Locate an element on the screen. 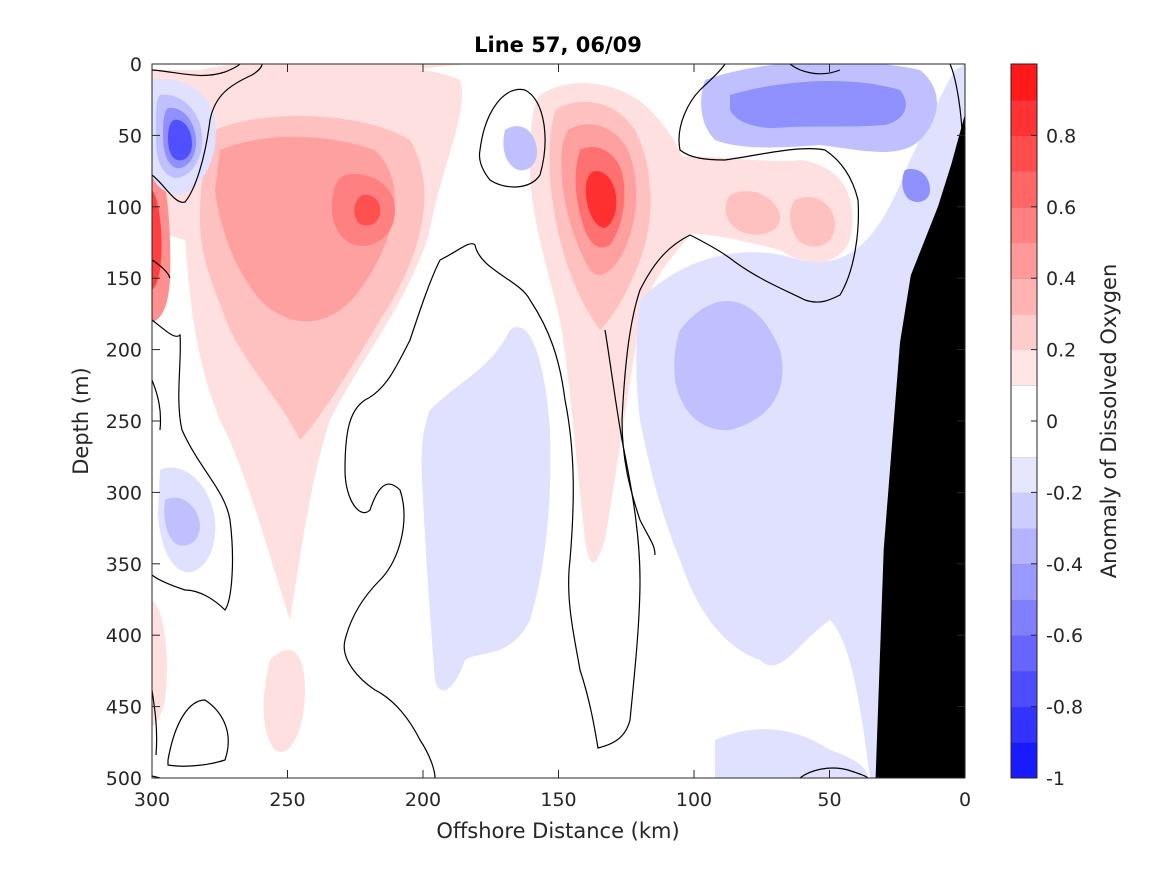 This screenshot has height=875, width=1167. x-tick-label: 0 is located at coordinates (965, 800).